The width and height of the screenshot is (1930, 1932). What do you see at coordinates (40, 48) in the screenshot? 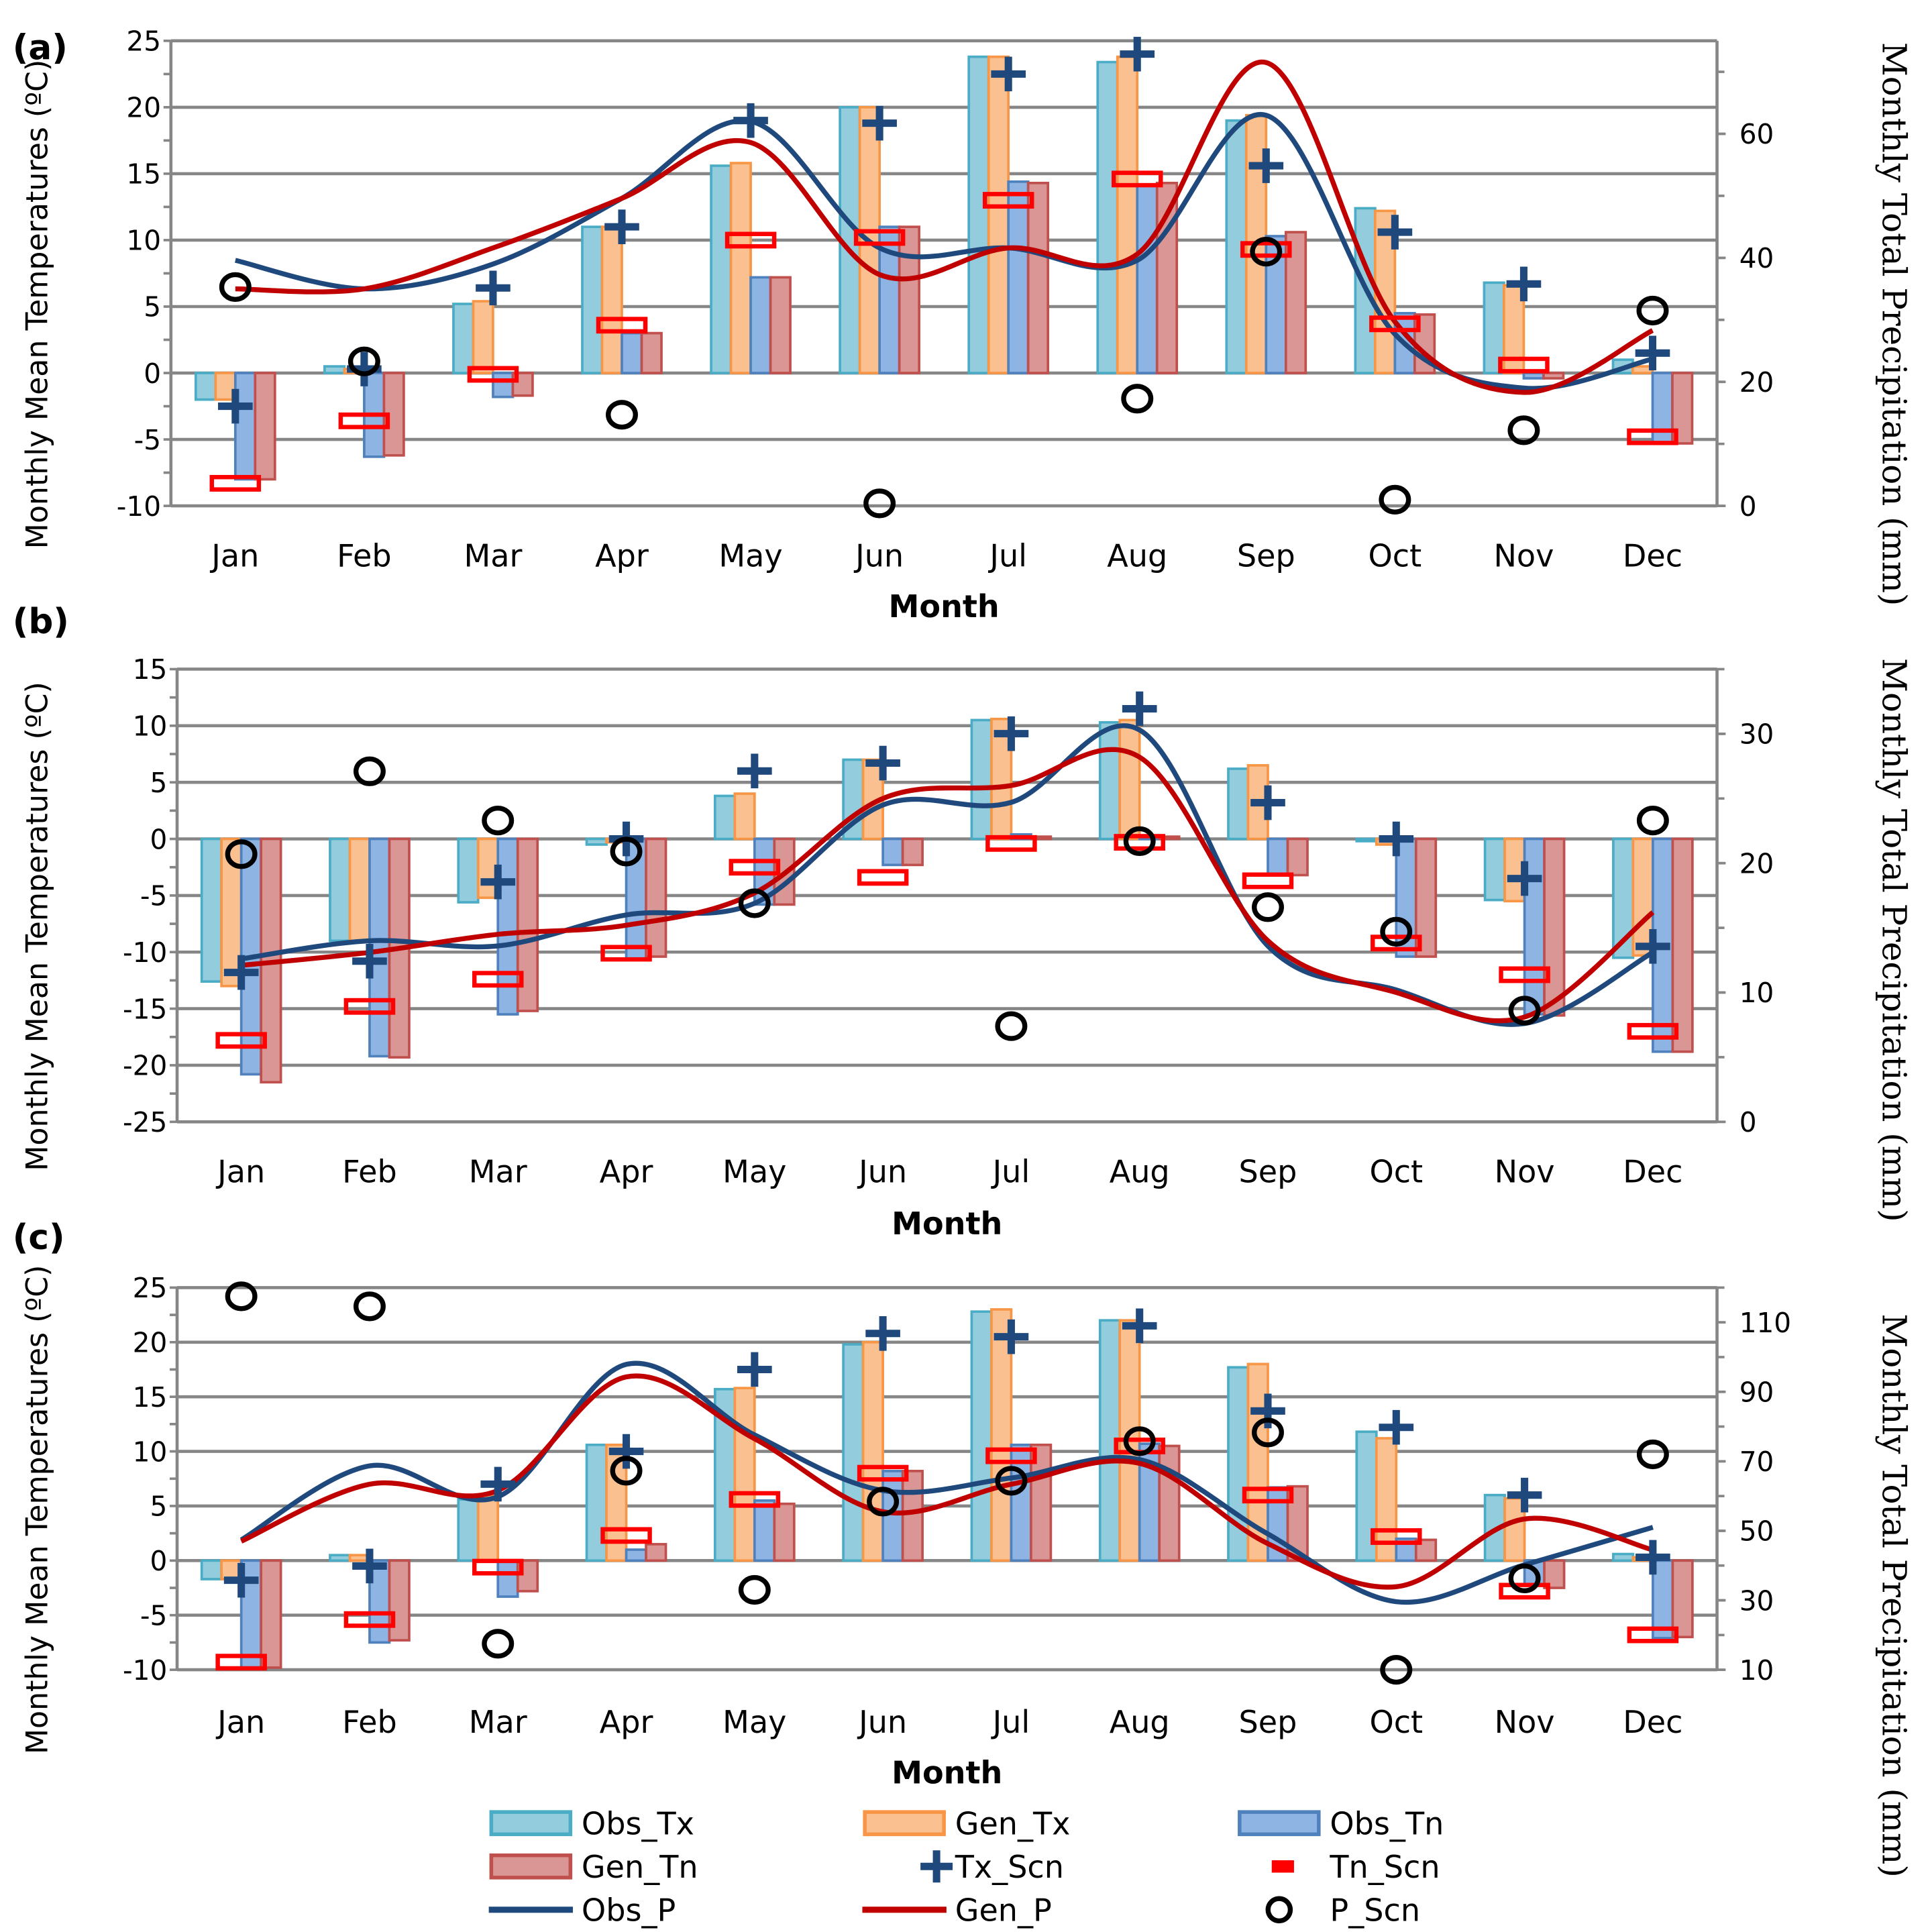
I see `panel-label: (a)` at bounding box center [40, 48].